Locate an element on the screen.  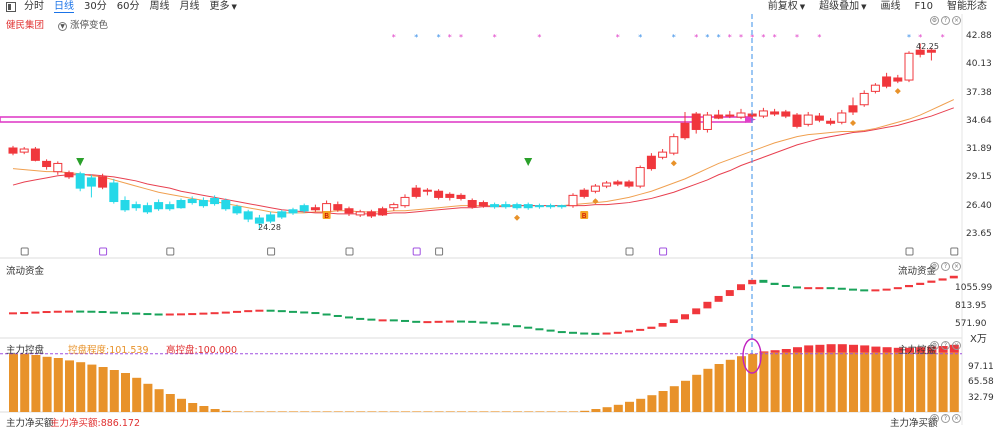
overlay-dropdown: 超级叠加 ▼ is located at coordinates (843, 6).